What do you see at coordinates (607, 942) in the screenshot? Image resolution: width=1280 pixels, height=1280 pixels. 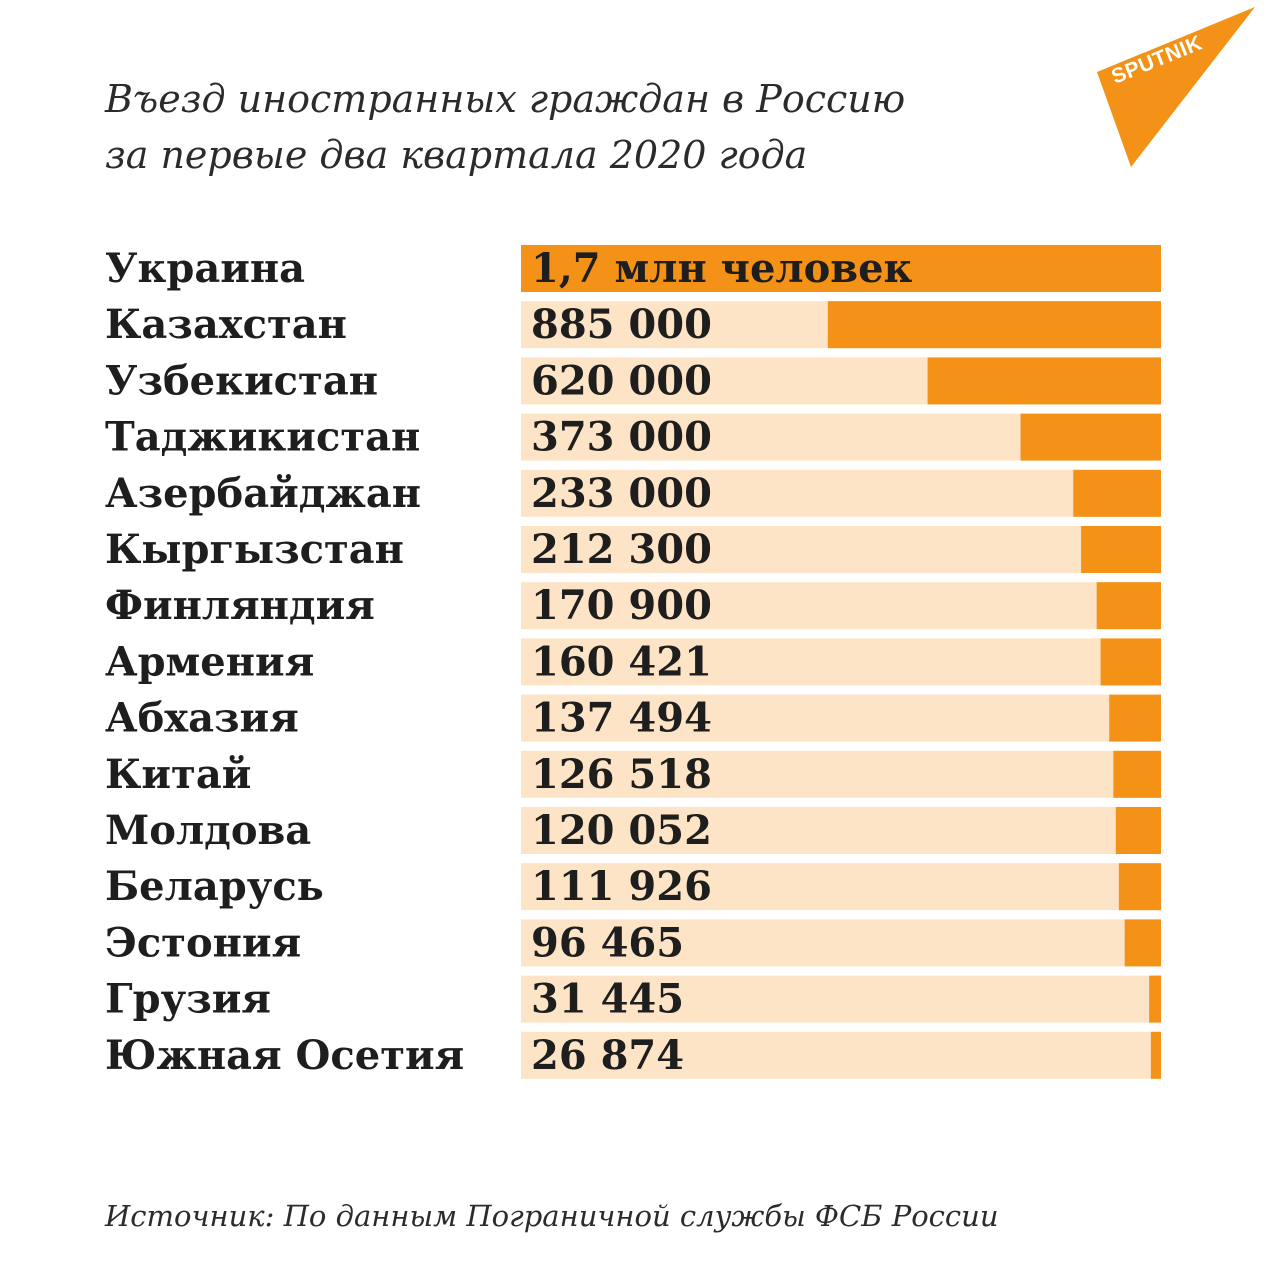 I see `value-label: 96 465` at bounding box center [607, 942].